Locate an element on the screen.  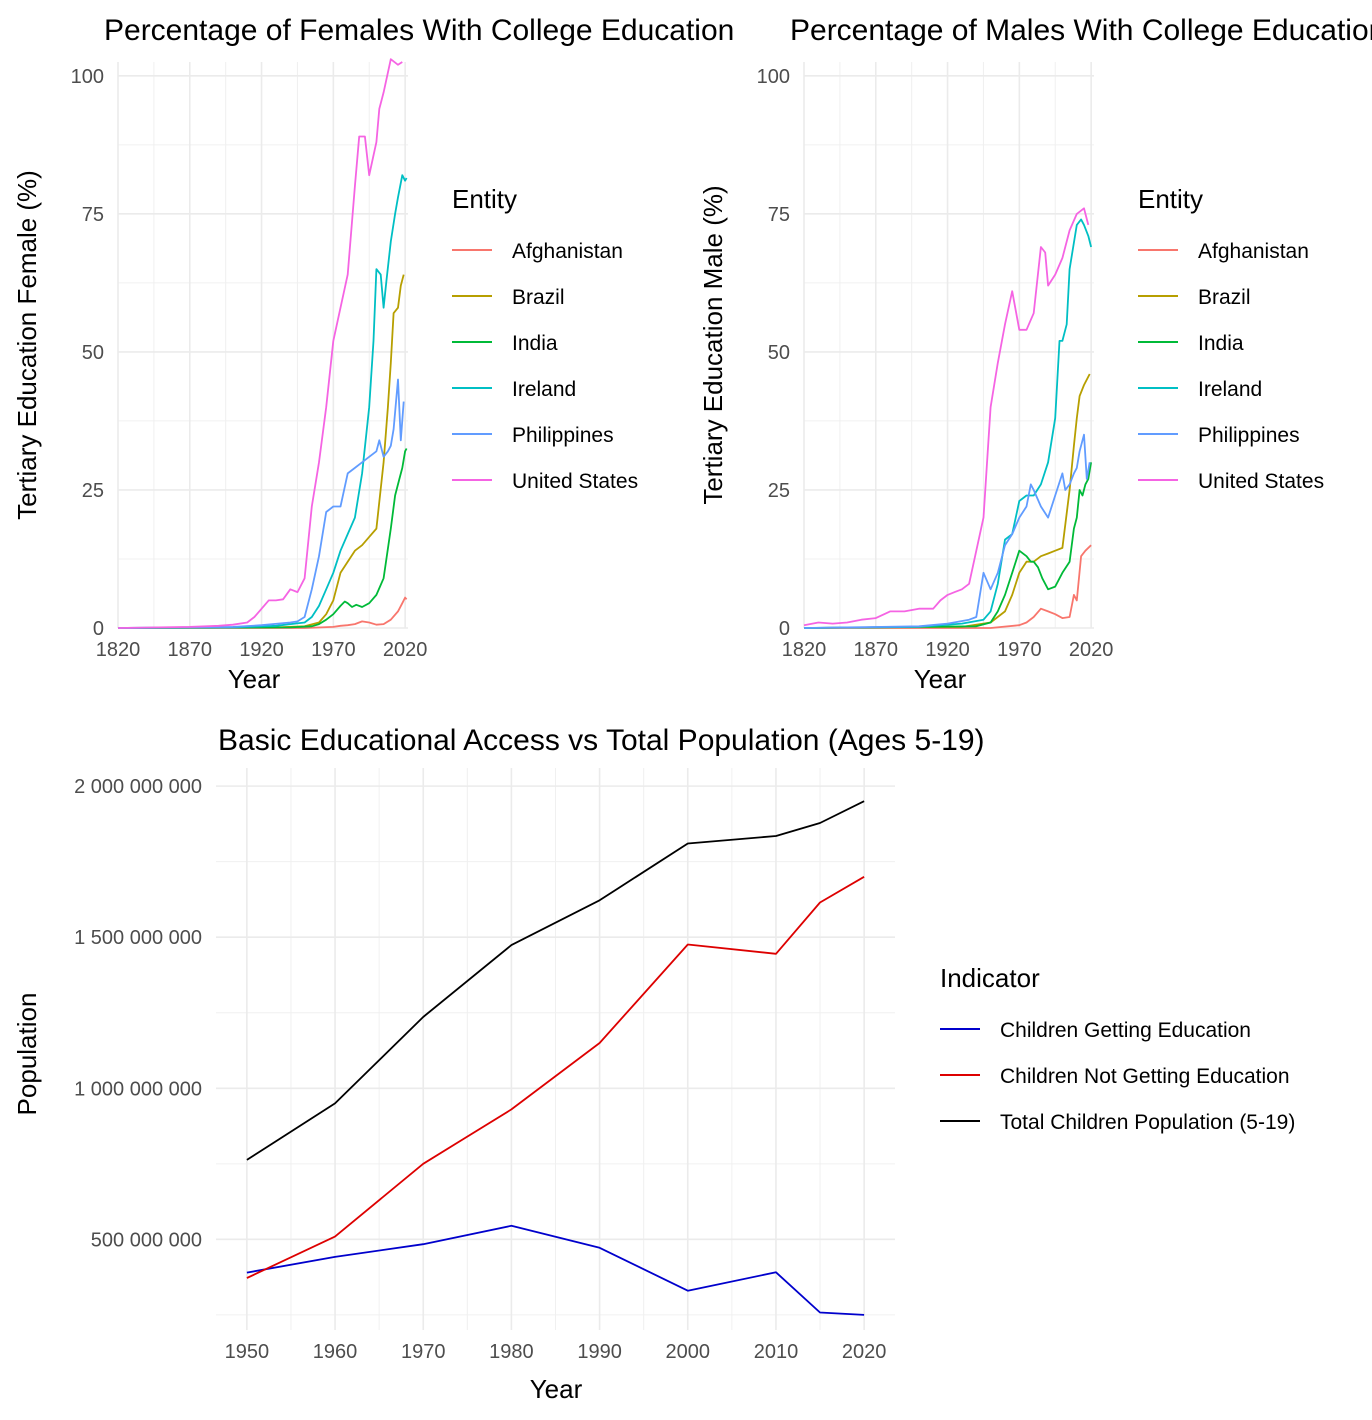
y-axis-title: Population is located at coordinates (27, 1054).